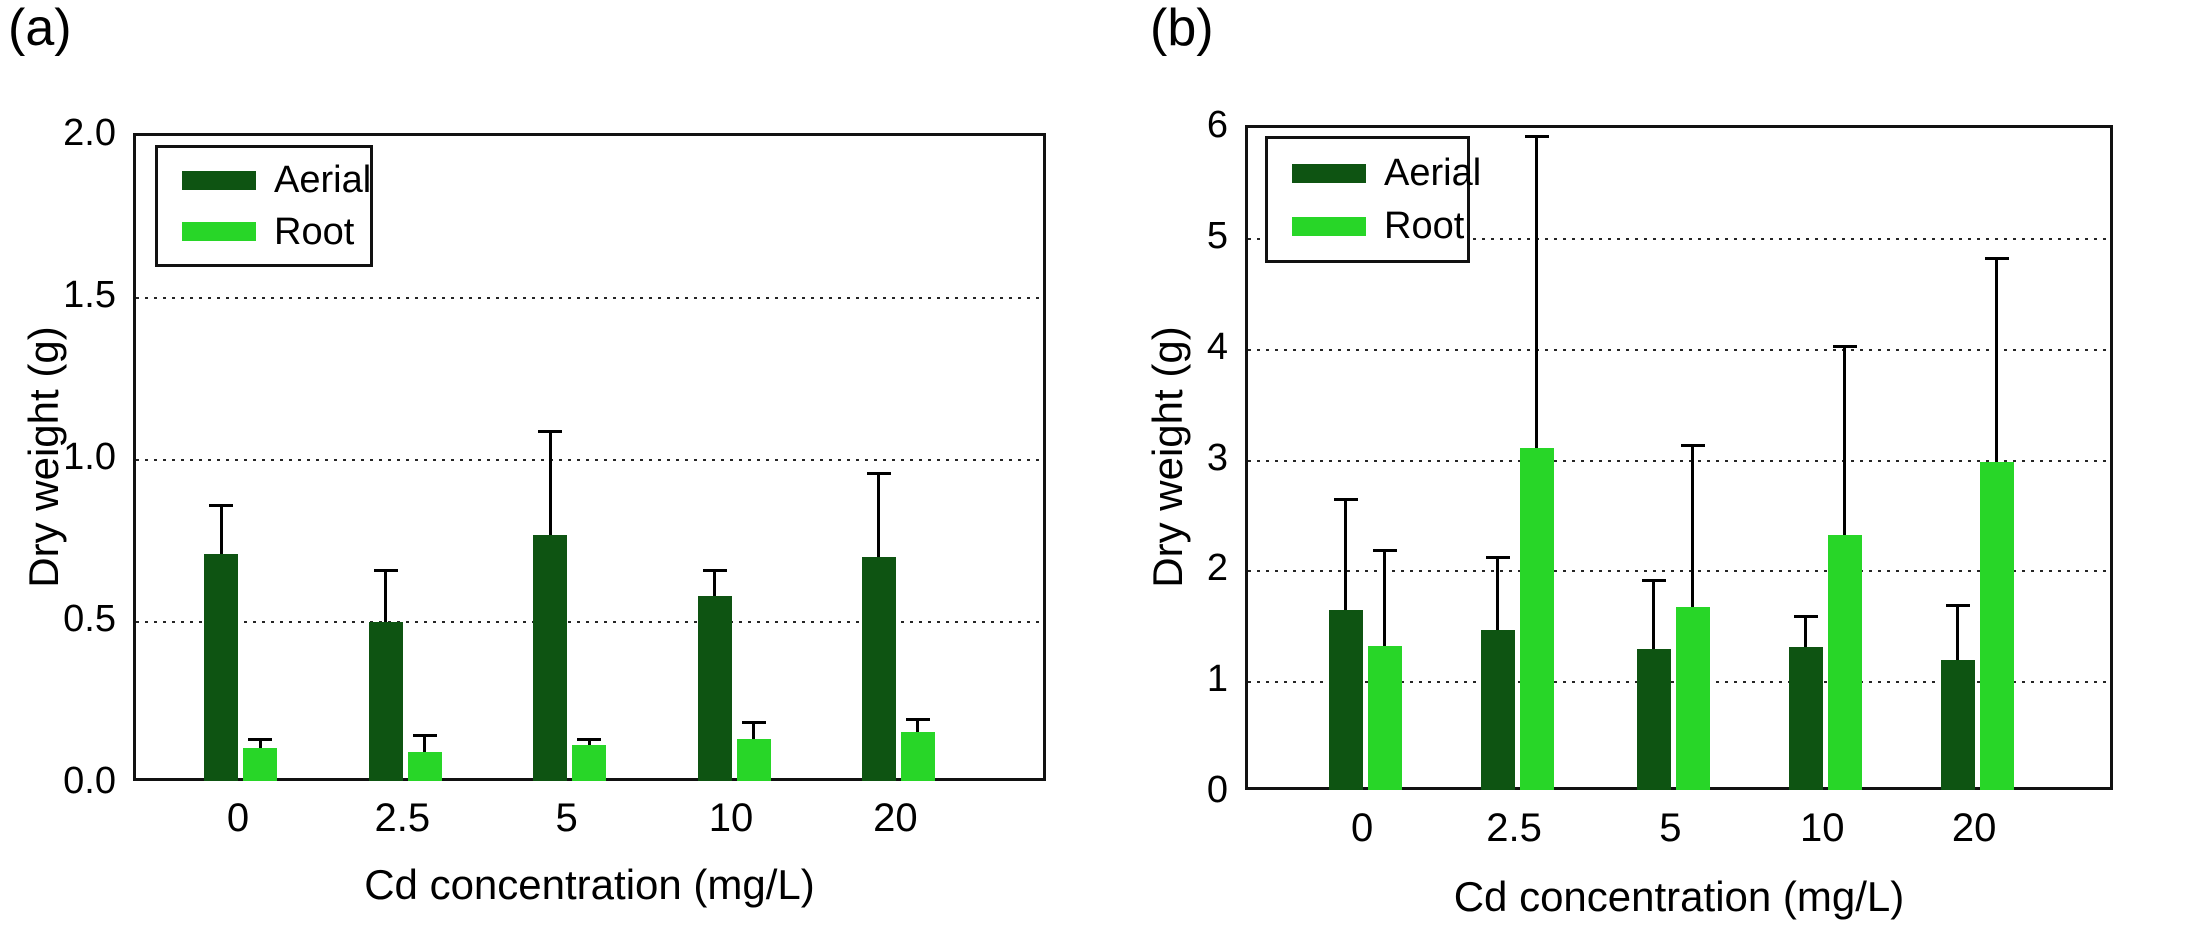 The image size is (2205, 928). Describe the element at coordinates (1182, 28) in the screenshot. I see `panel-label-b: (b)` at that location.